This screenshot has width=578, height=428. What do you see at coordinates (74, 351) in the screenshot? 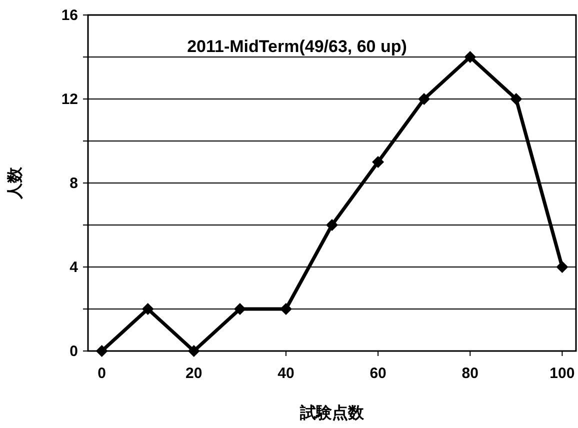
I see `y-tick-label: 0` at bounding box center [74, 351].